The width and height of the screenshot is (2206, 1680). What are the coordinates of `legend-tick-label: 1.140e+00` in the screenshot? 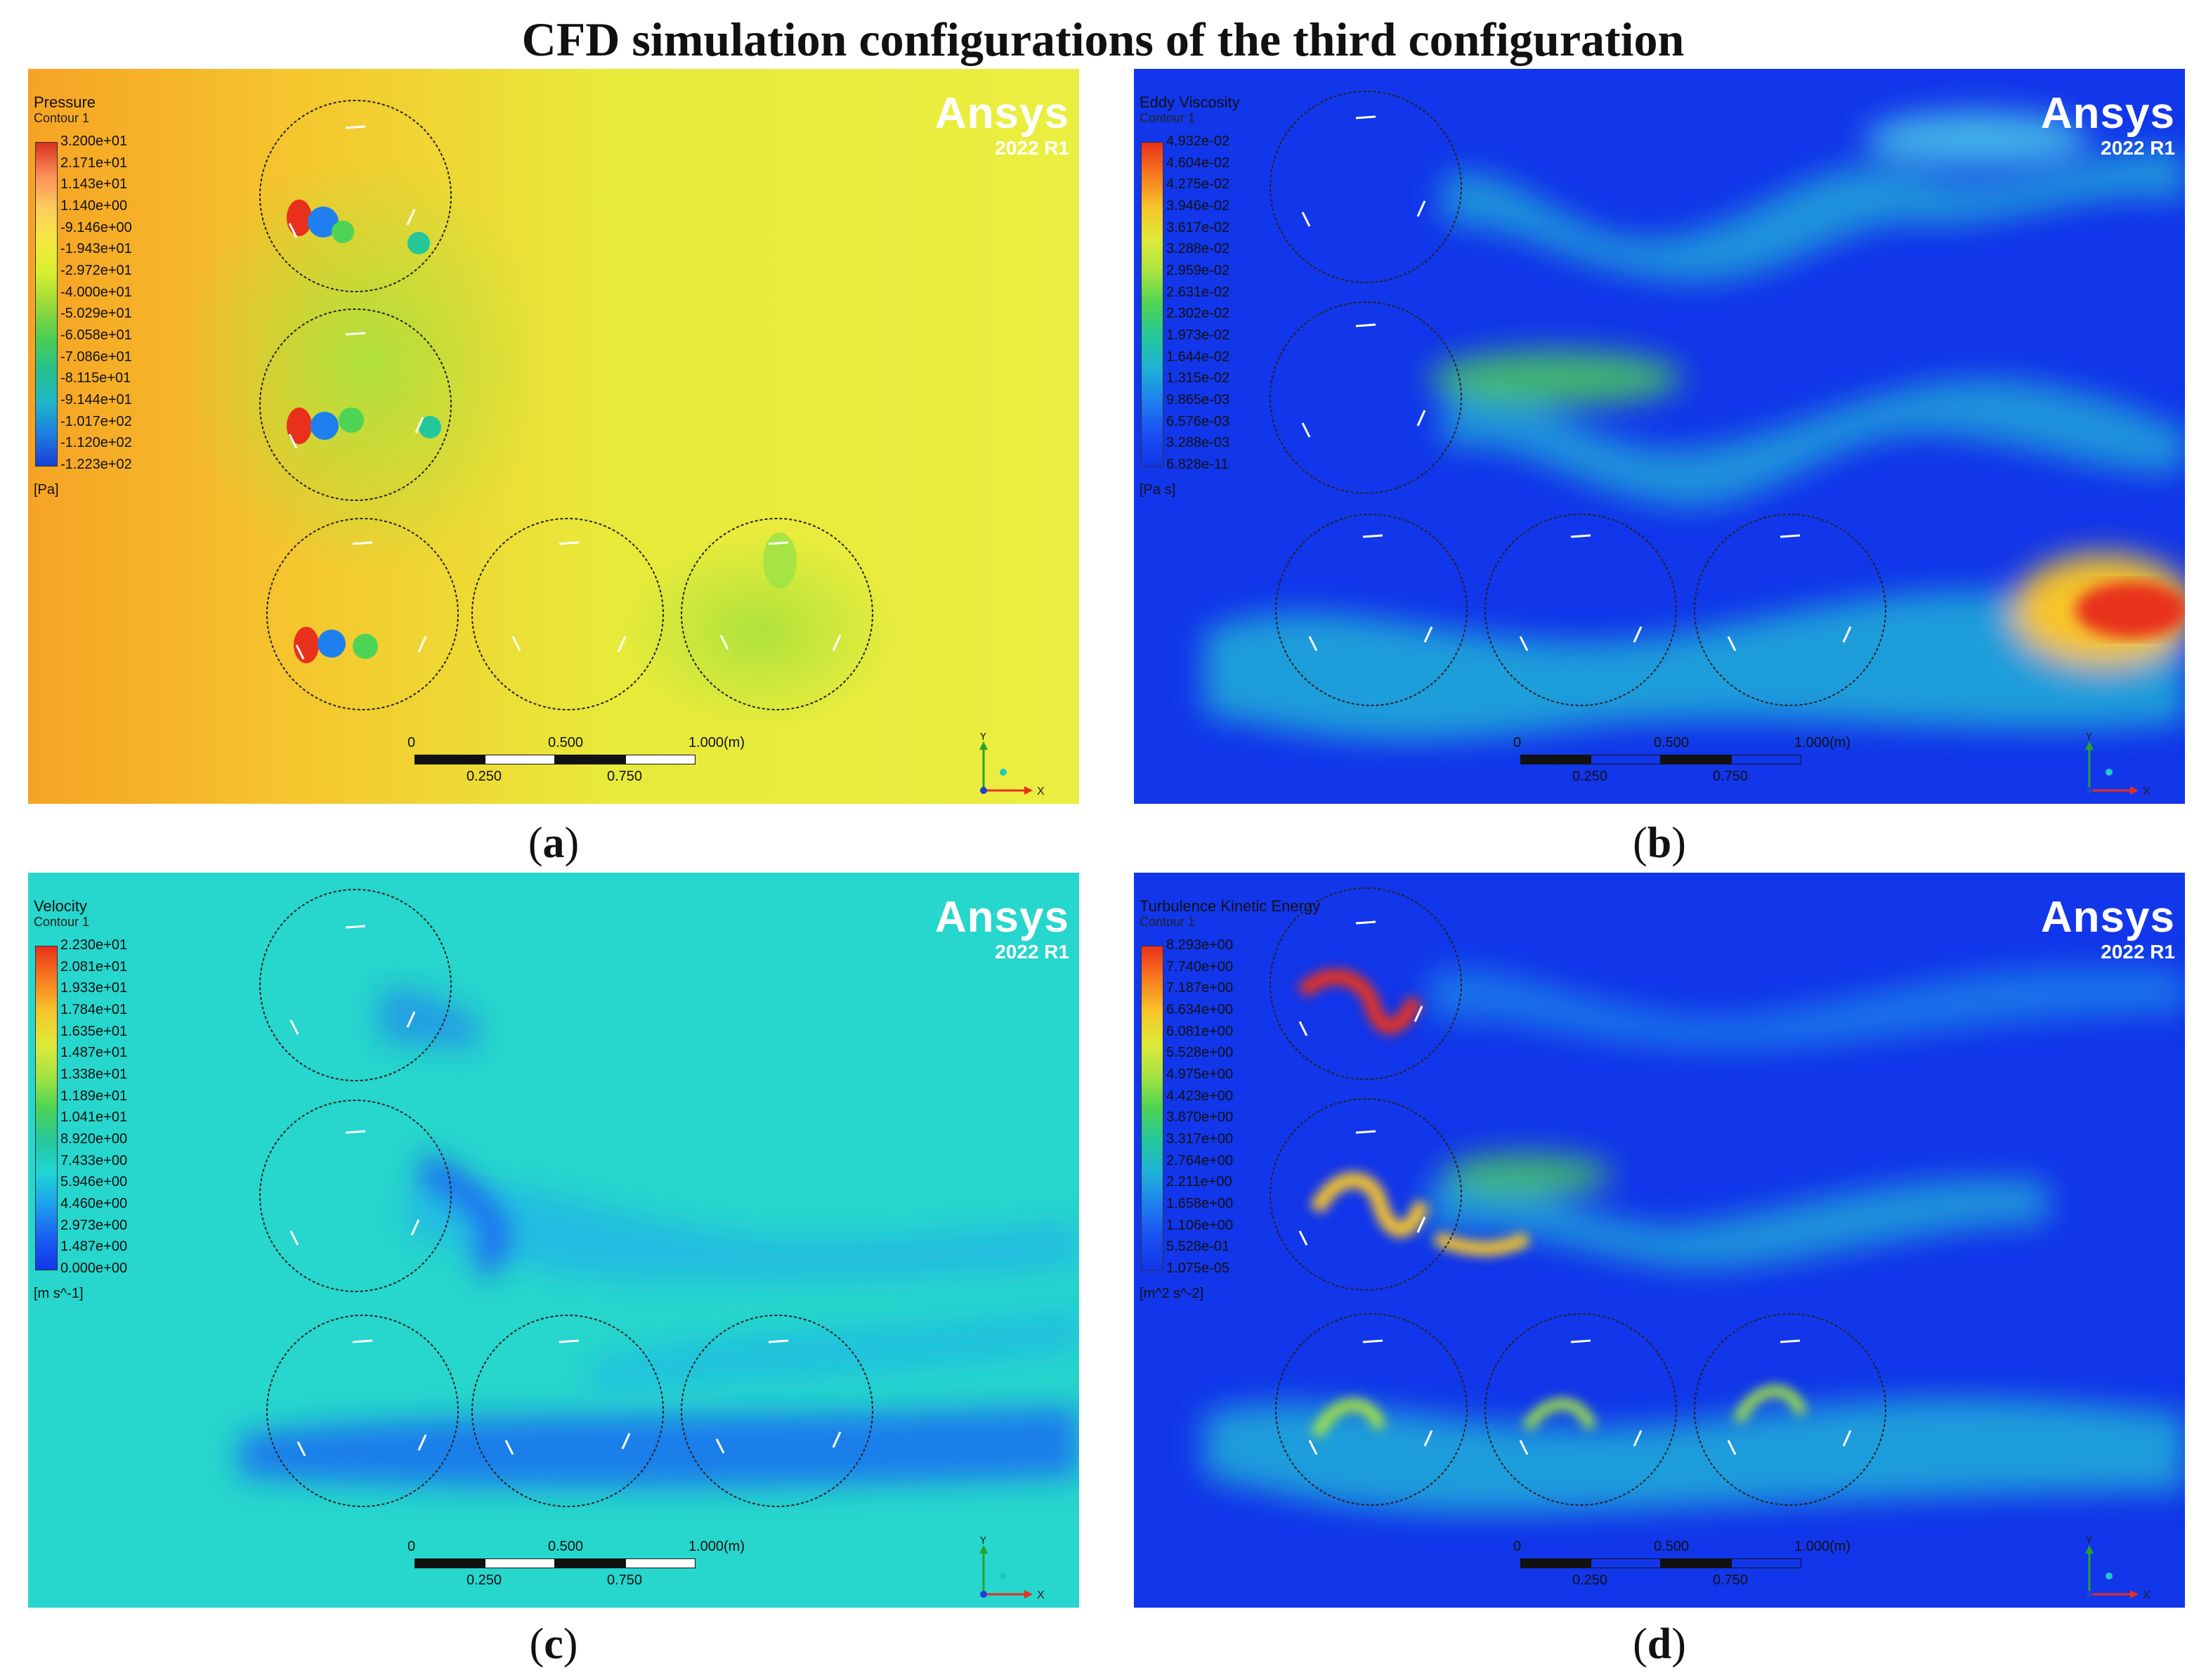 It's located at (94, 206).